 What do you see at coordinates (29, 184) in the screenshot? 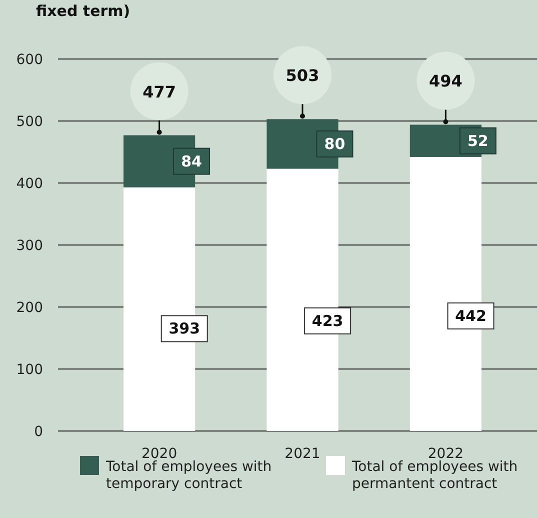
I see `y-tick-label: 400` at bounding box center [29, 184].